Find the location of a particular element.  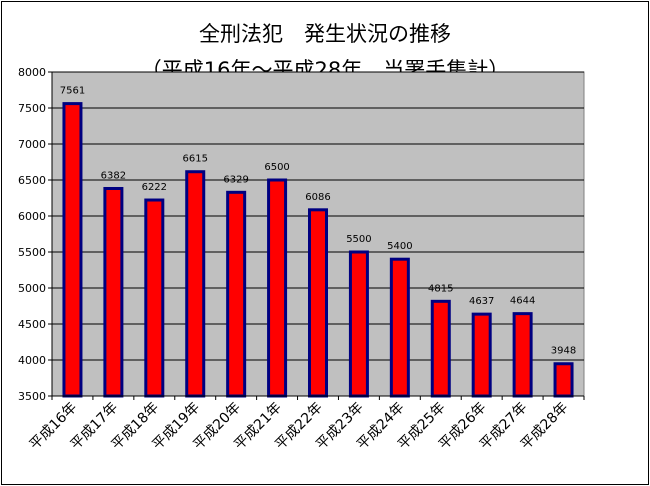

data-label: 4644 is located at coordinates (522, 301).